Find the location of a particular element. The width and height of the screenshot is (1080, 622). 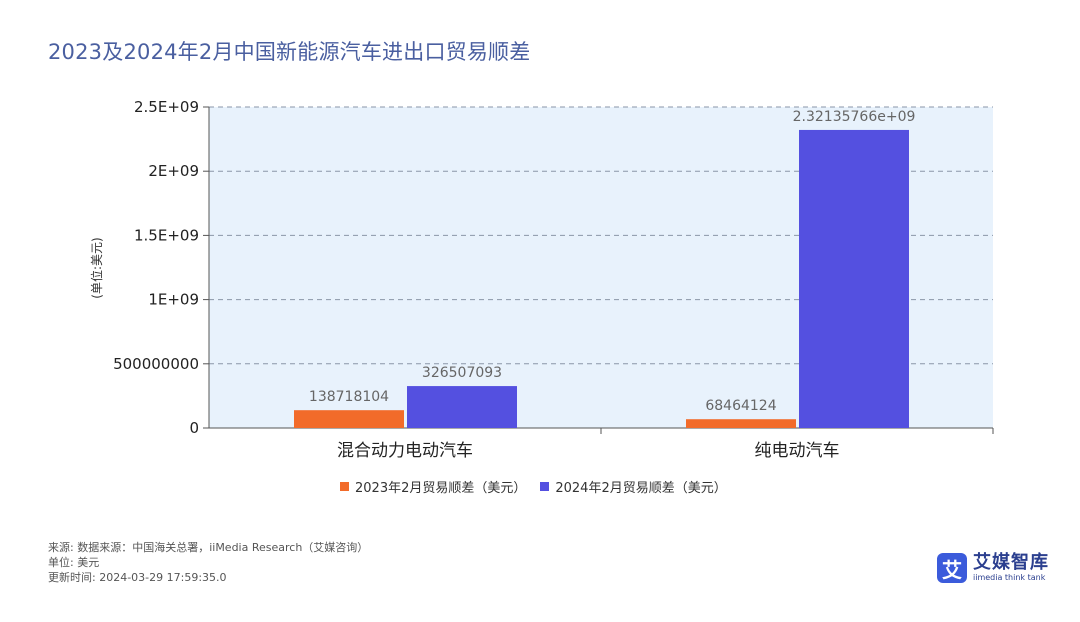

legend-label-2024: 2024年2月贸易顺差（美元） is located at coordinates (641, 488).